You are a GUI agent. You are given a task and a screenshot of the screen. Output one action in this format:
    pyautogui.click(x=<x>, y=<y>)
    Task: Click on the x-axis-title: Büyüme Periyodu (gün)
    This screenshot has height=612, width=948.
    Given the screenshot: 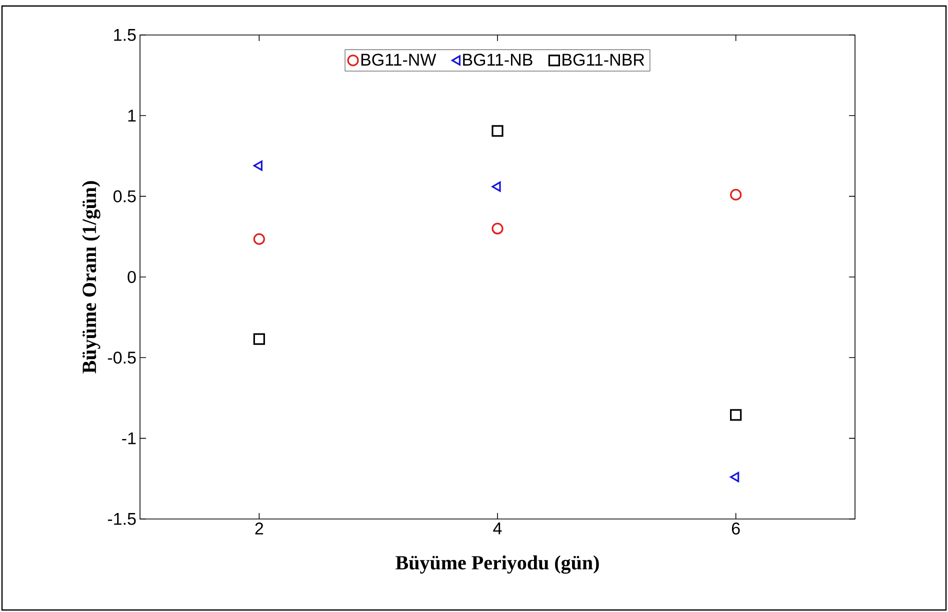 What is the action you would take?
    pyautogui.click(x=497, y=564)
    